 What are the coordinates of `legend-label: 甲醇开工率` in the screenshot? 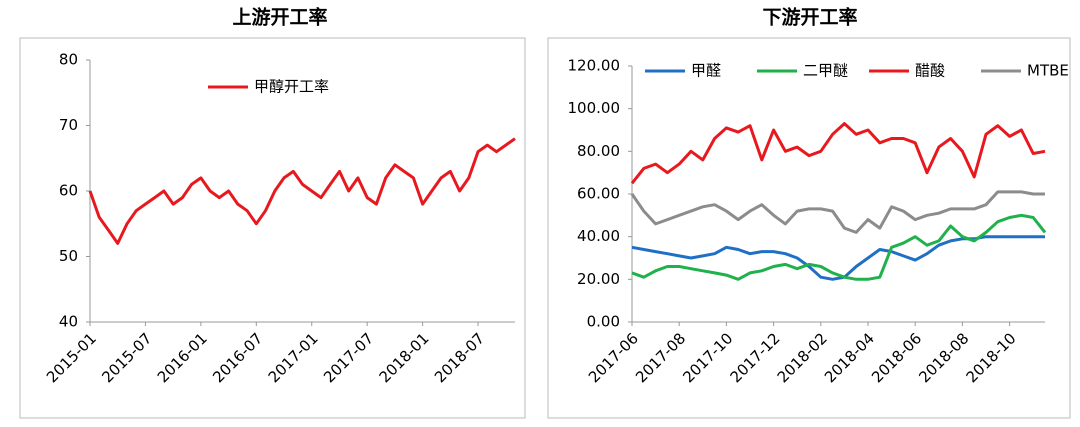 It's located at (291, 87).